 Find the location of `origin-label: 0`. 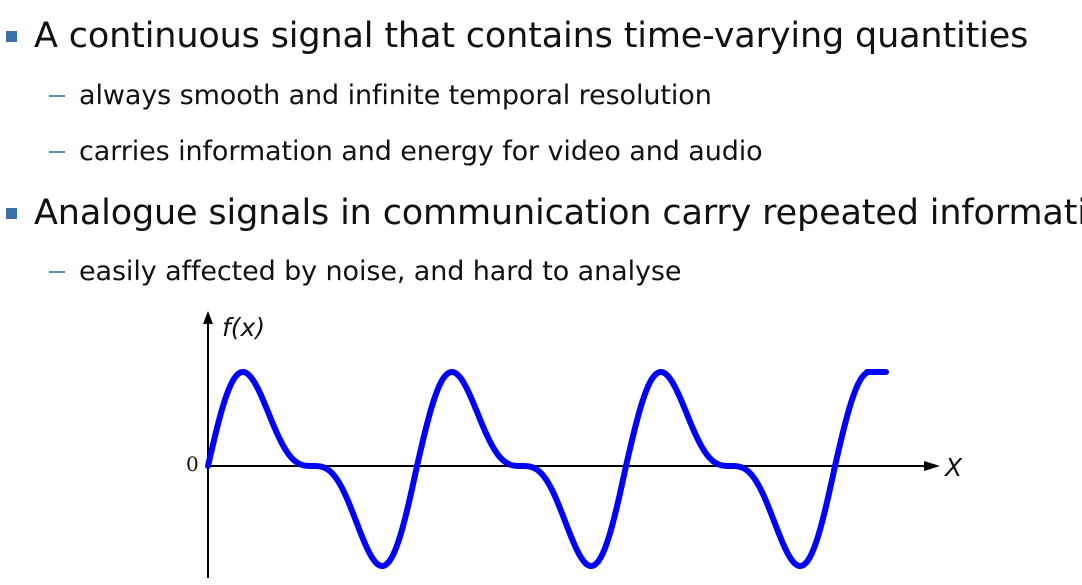

origin-label: 0 is located at coordinates (192, 464).